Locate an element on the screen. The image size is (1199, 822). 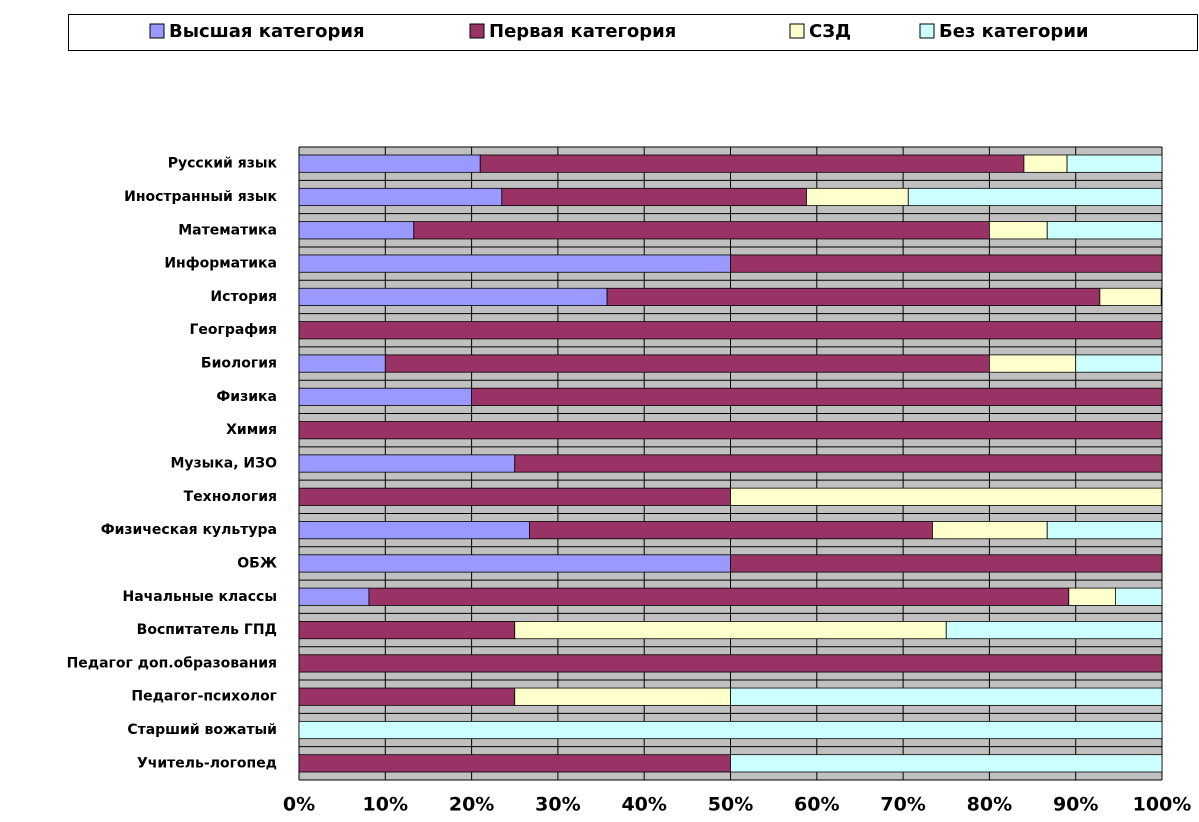
x-tick-label: 40% is located at coordinates (643, 805).